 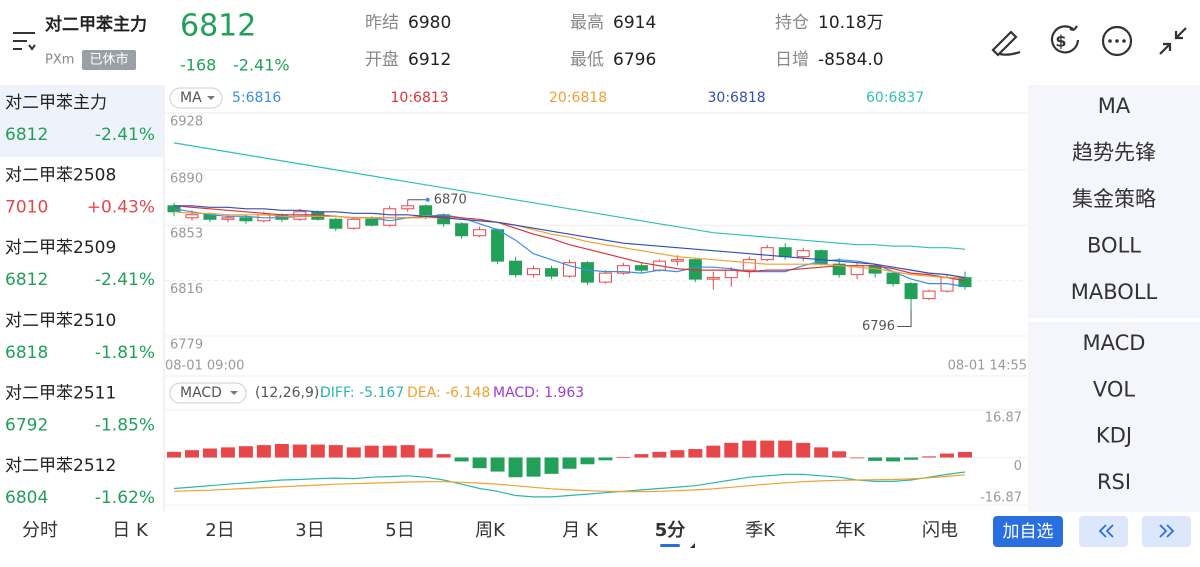 I want to click on contract-change: -1.81%, so click(x=125, y=353).